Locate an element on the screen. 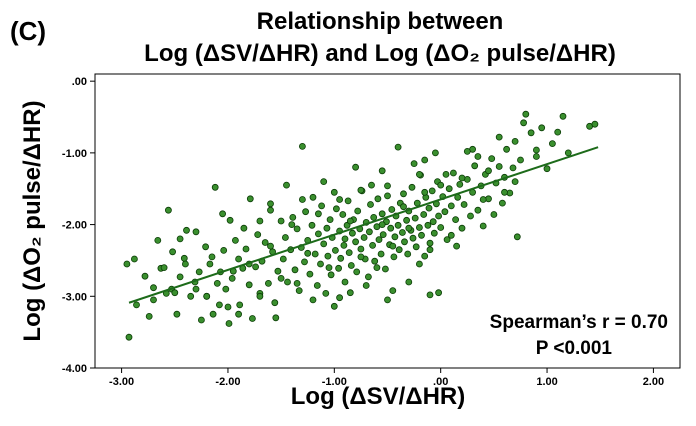  chart-title-line-1: Relationship between is located at coordinates (380, 21).